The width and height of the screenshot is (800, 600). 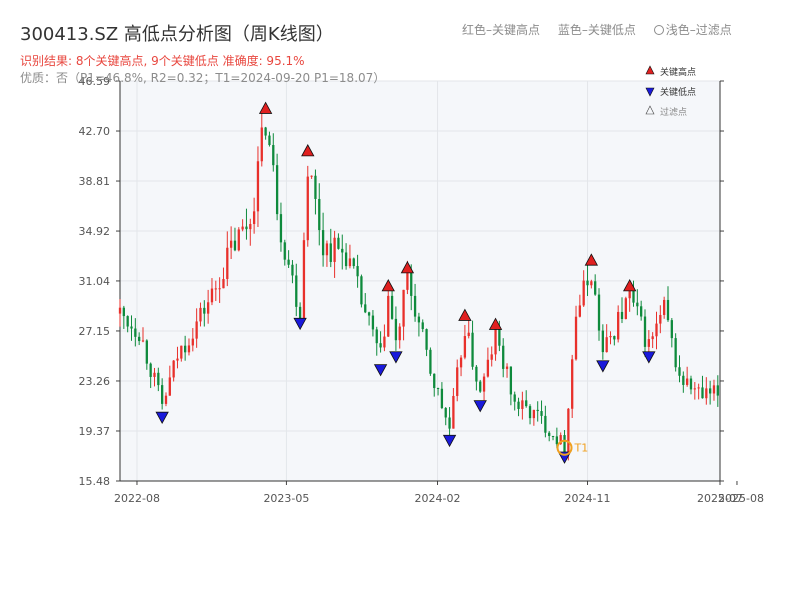 I want to click on hollow-circle-icon, so click(x=658, y=30).